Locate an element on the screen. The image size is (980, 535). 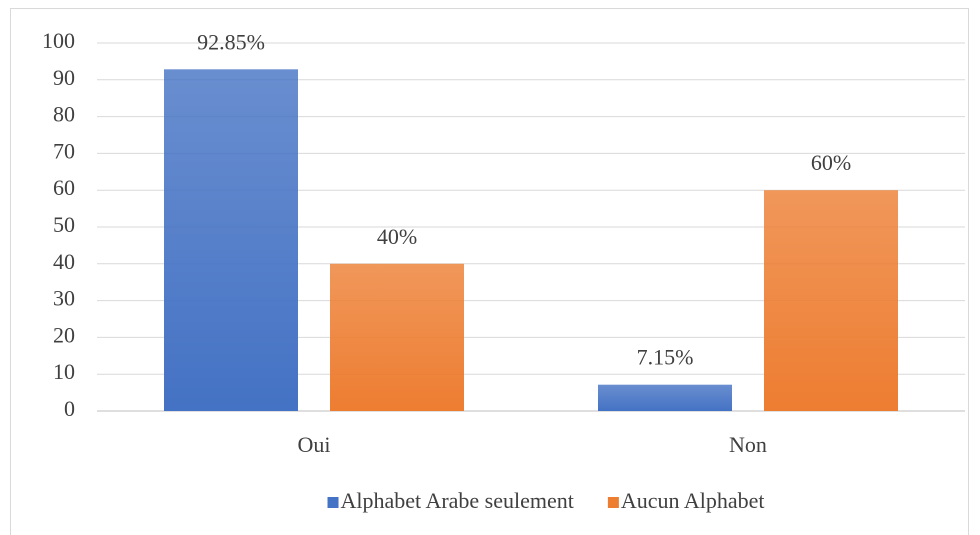
y-tick-label: 50 is located at coordinates (64, 224).